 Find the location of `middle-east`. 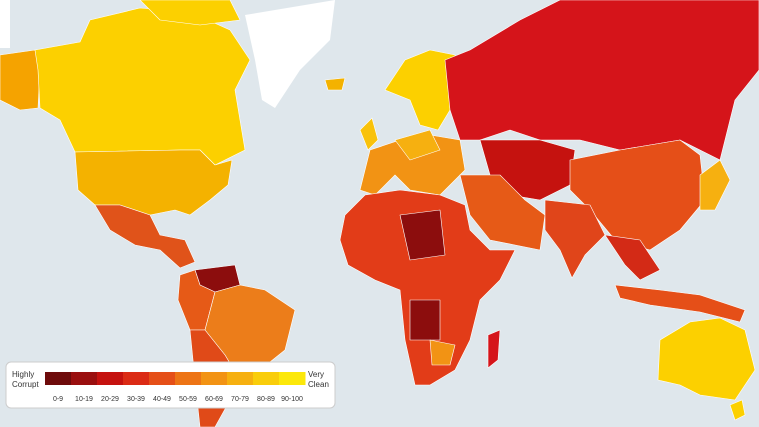

middle-east is located at coordinates (502, 212).